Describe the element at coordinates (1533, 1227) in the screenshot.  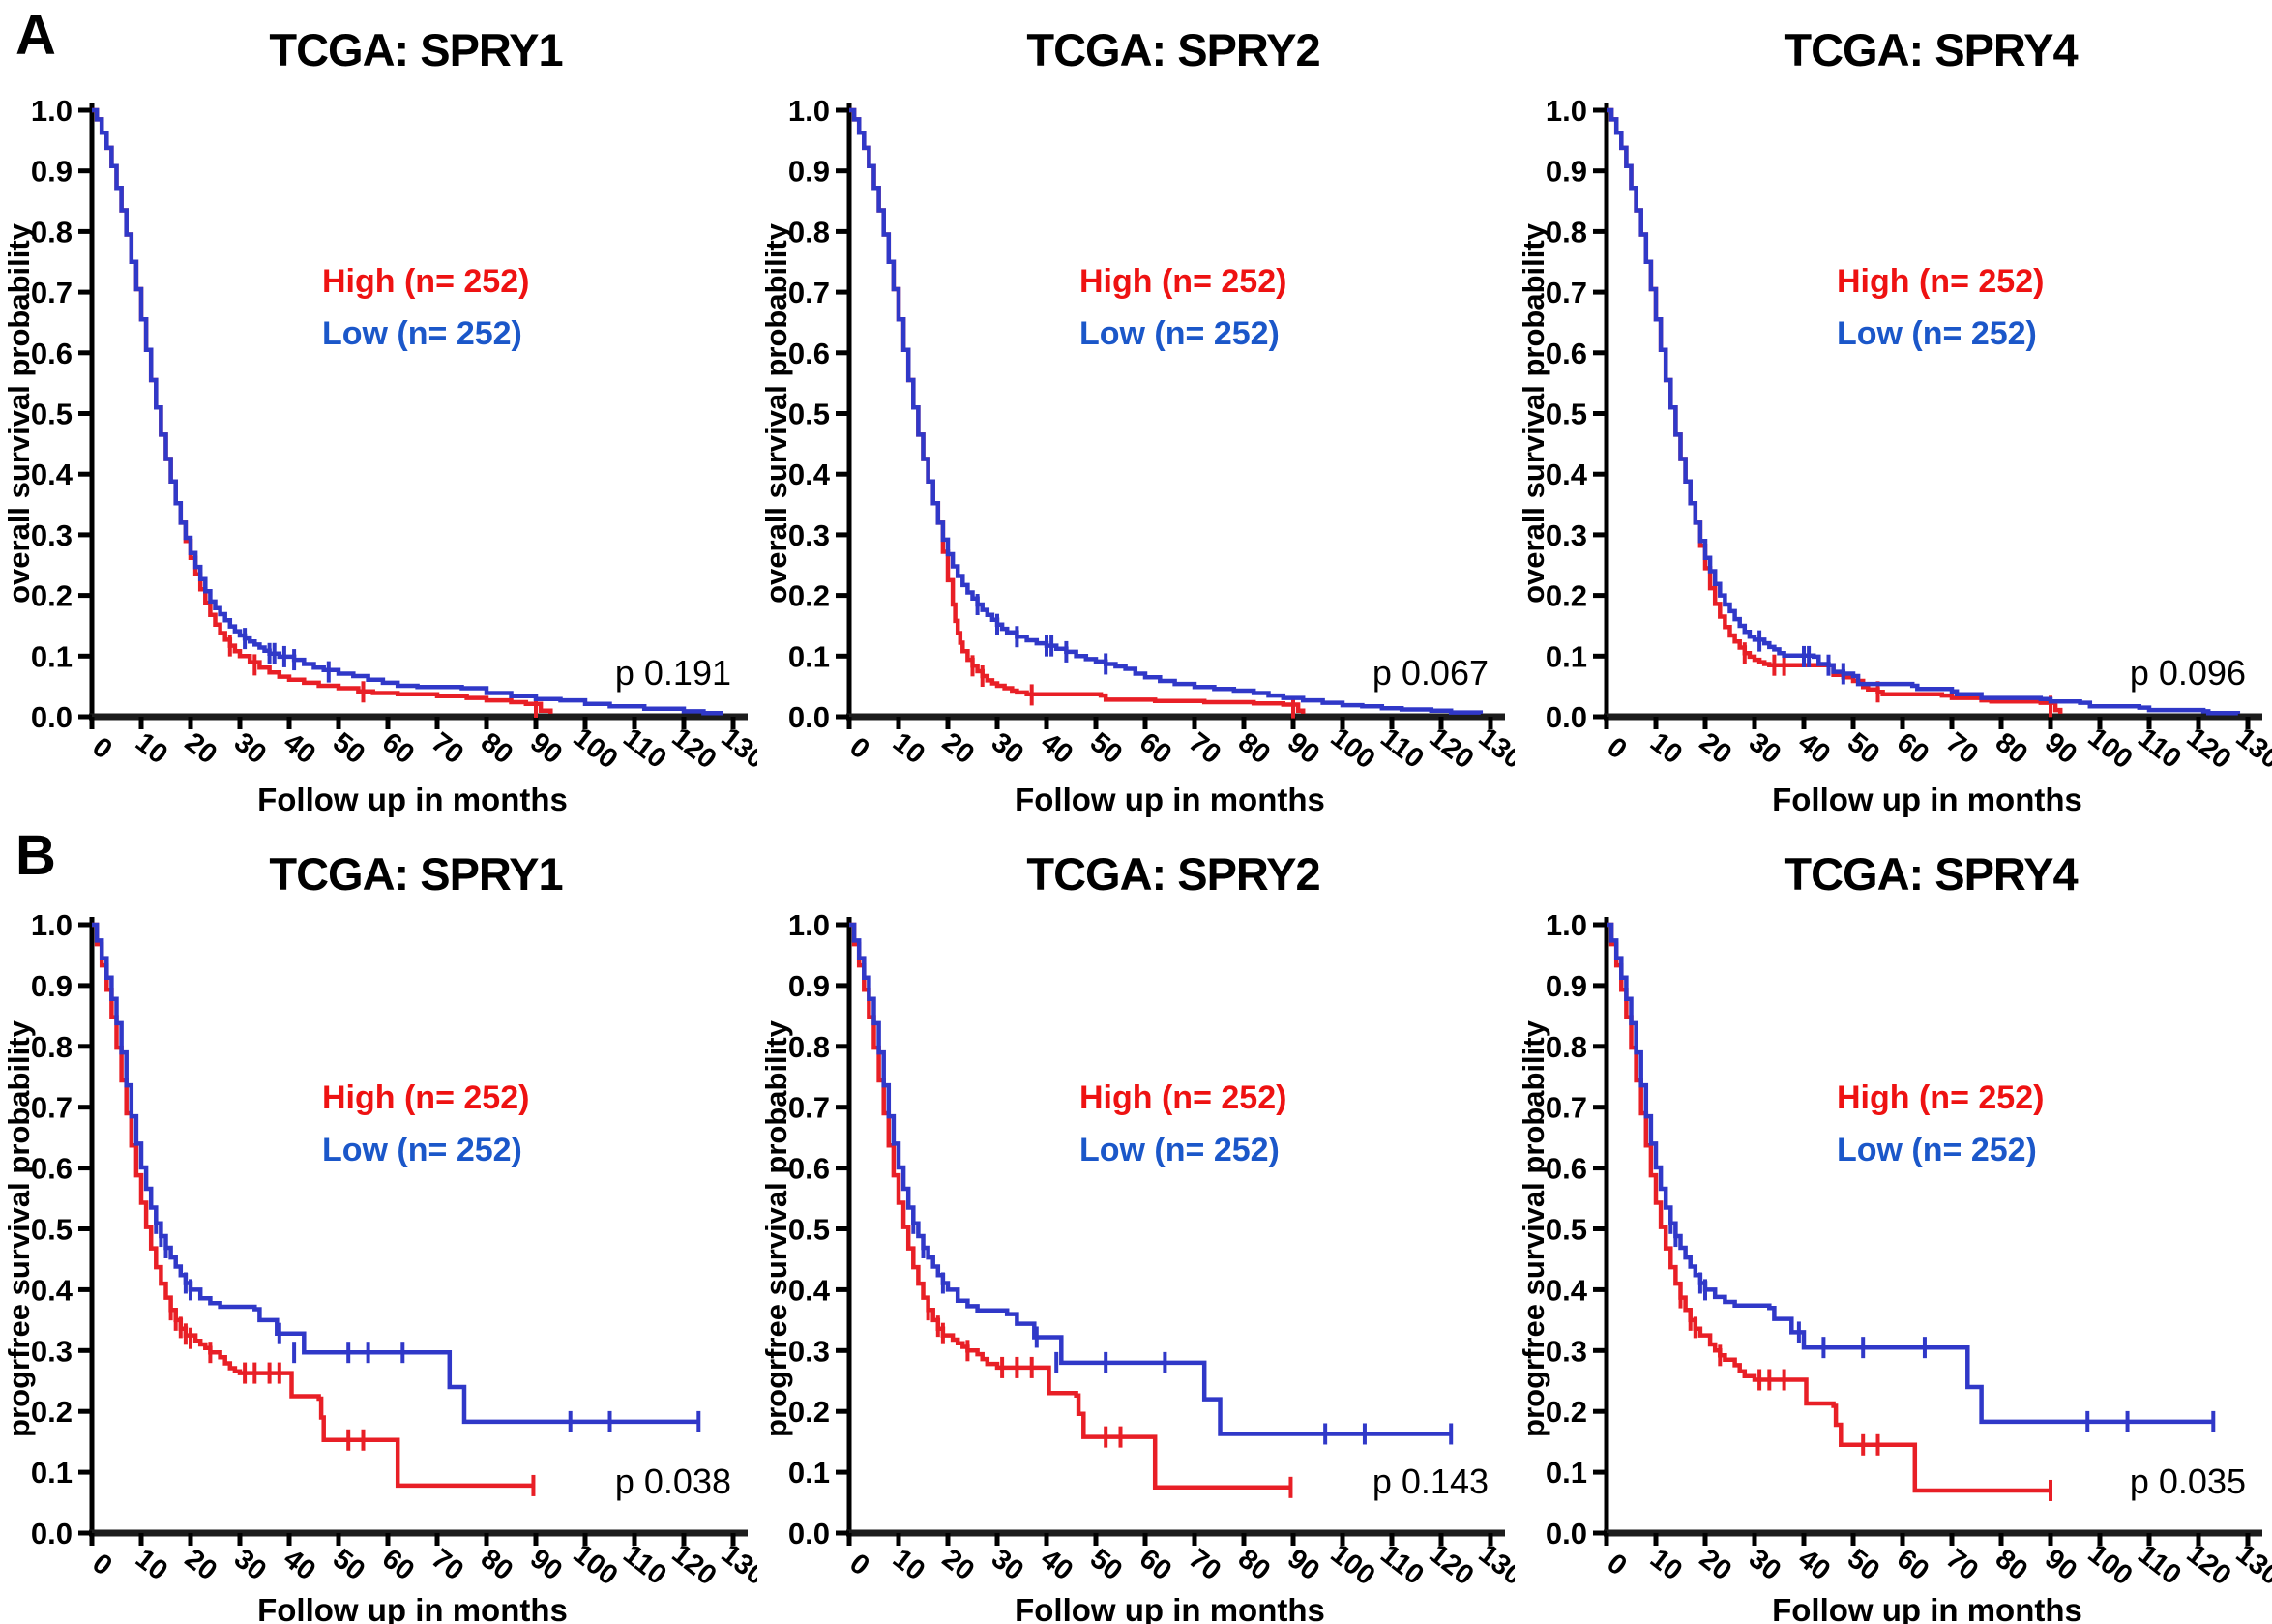
I see `y-axis-label: progrfree survival probability` at that location.